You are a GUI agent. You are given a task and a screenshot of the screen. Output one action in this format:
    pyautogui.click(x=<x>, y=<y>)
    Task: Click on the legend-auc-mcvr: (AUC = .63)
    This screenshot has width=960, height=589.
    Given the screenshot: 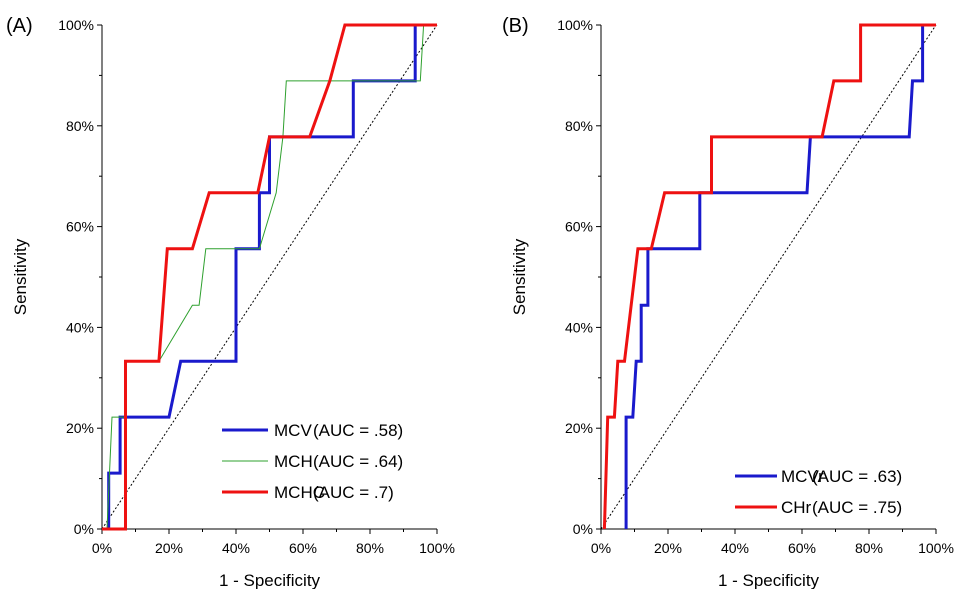 What is the action you would take?
    pyautogui.click(x=857, y=476)
    